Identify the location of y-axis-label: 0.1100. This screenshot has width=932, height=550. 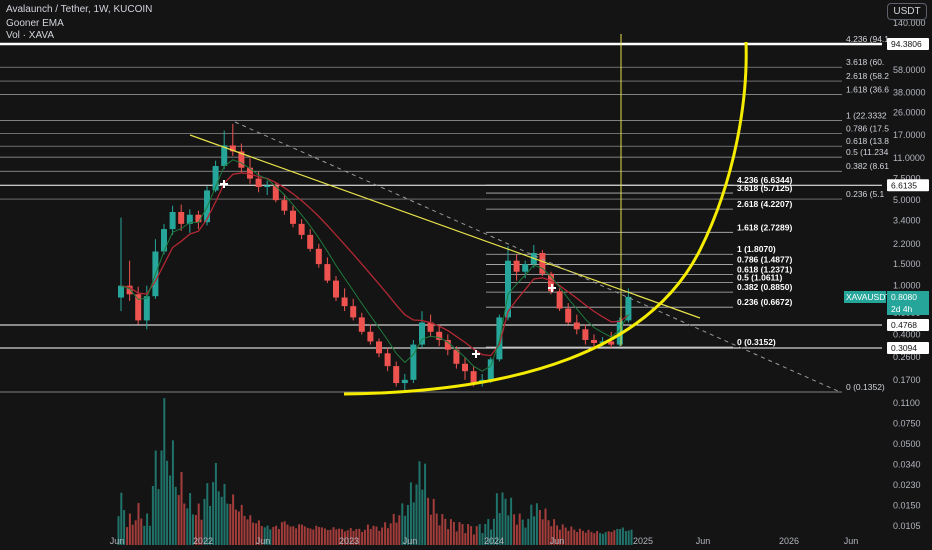
(906, 403).